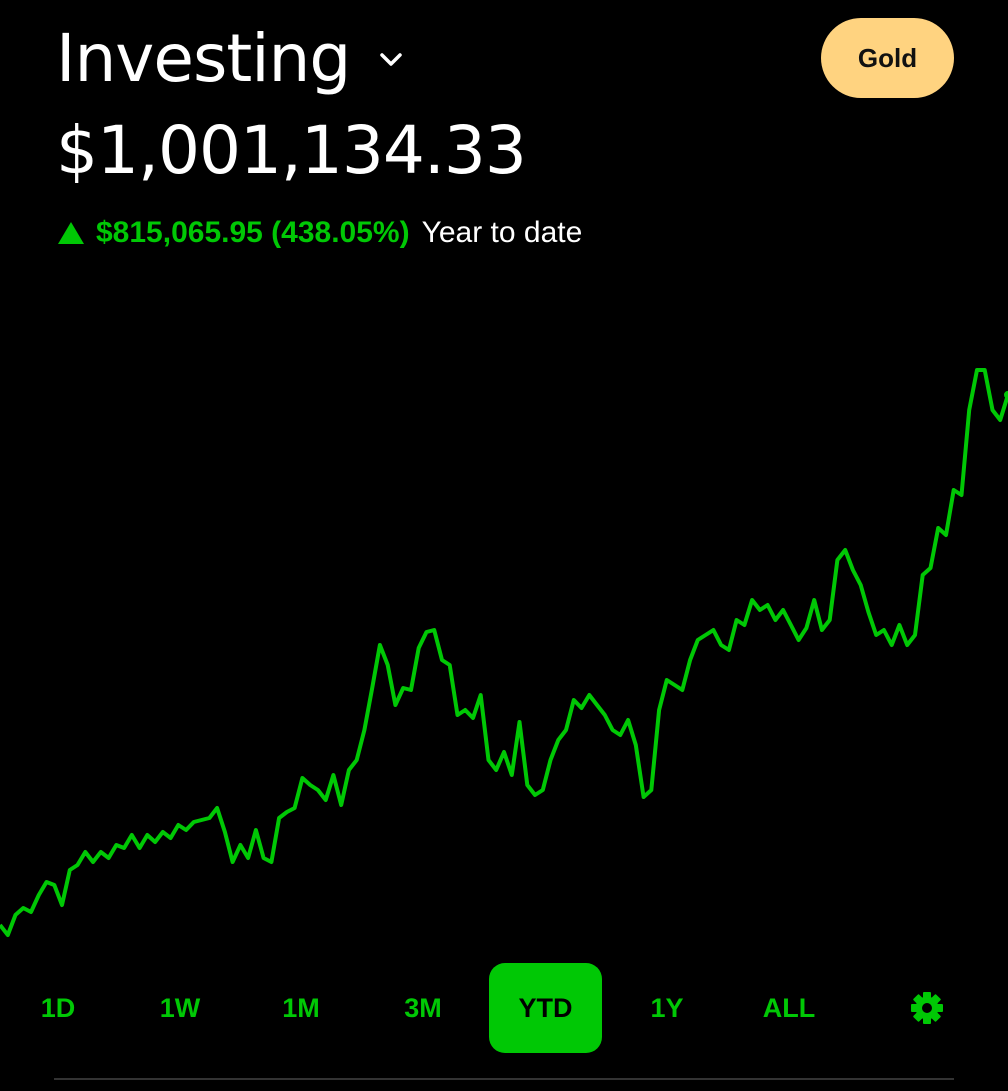 Image resolution: width=1008 pixels, height=1091 pixels. I want to click on range-1w: 1W, so click(180, 1007).